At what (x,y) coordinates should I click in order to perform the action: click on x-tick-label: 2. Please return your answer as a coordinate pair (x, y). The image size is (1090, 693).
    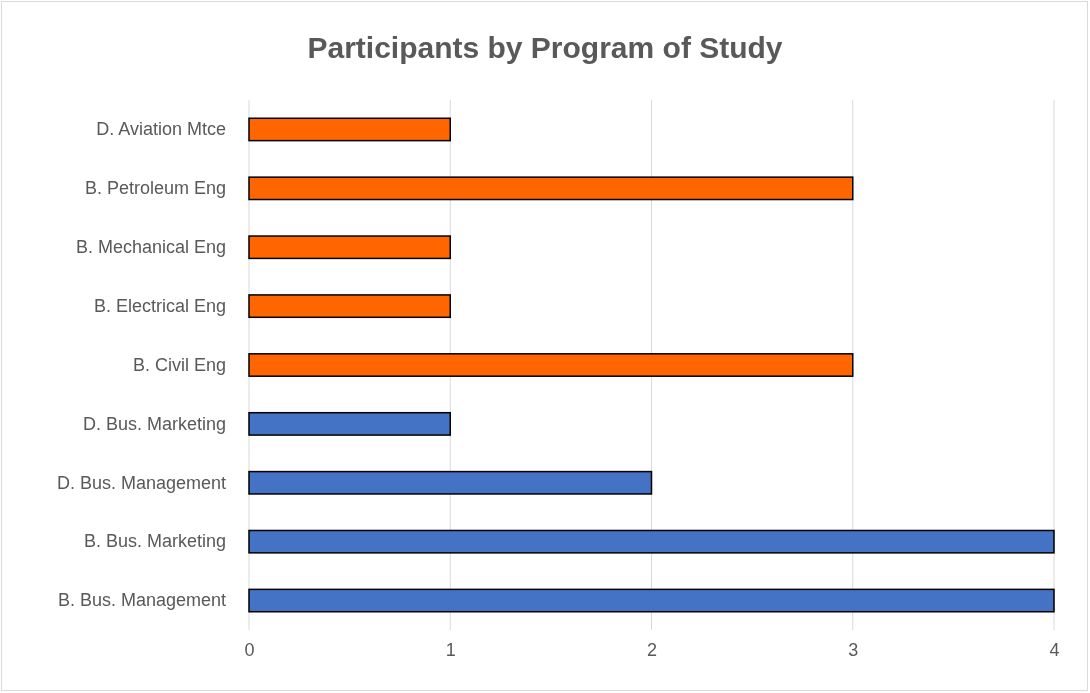
    Looking at the image, I should click on (652, 649).